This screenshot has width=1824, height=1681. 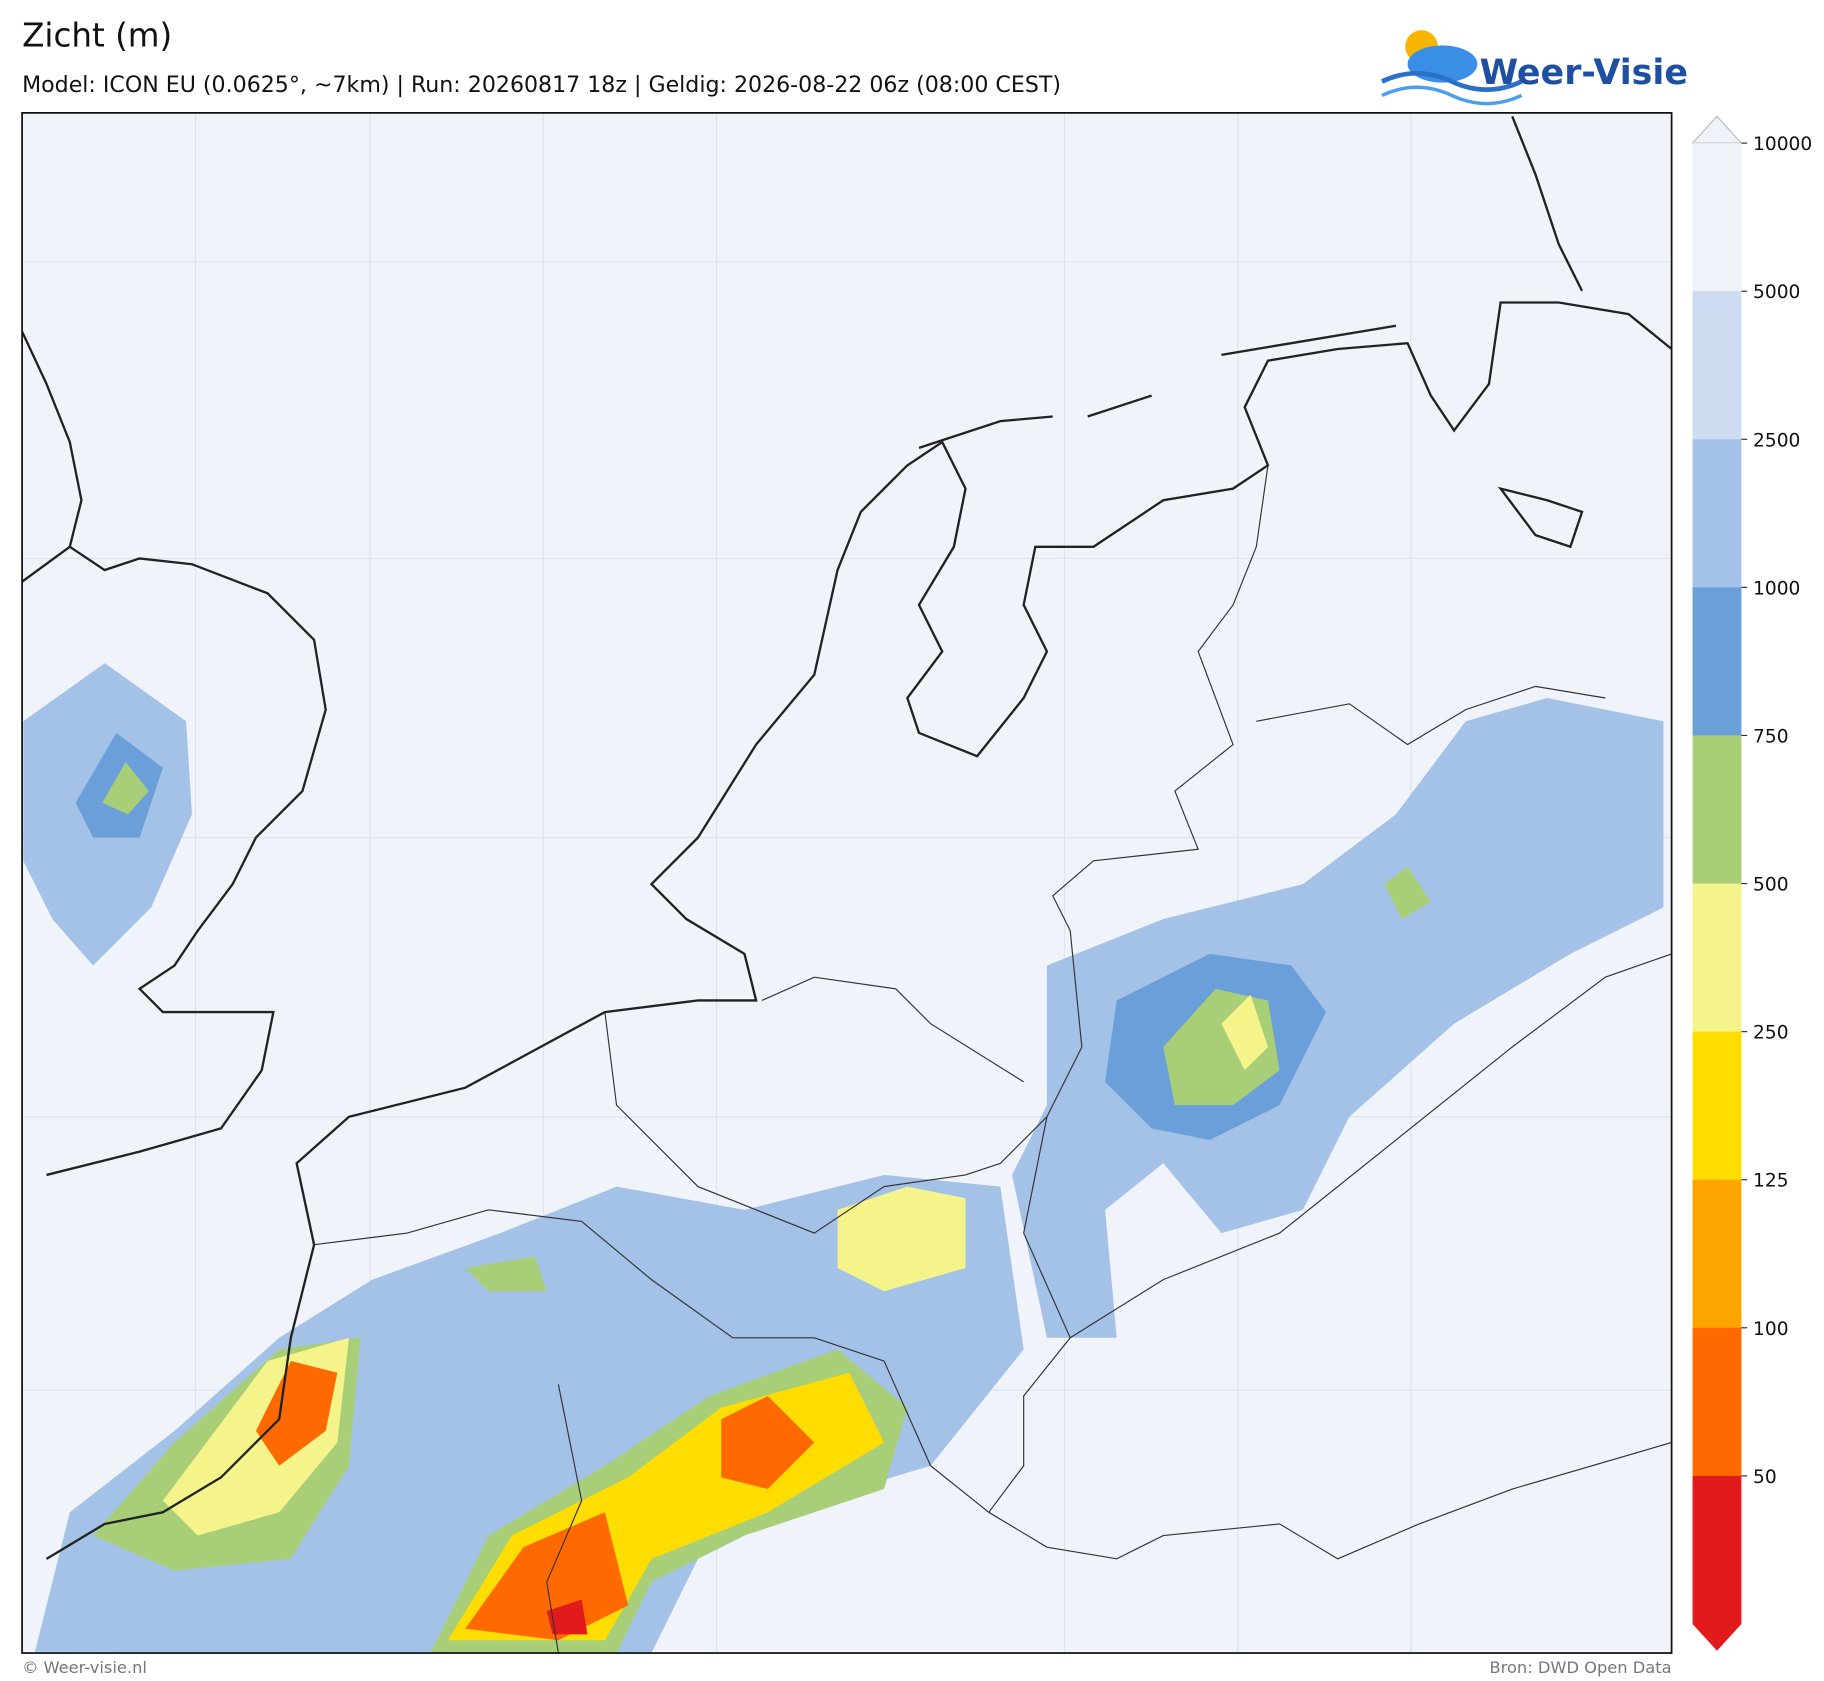 What do you see at coordinates (1771, 885) in the screenshot?
I see `colorbar-tick-label: 500` at bounding box center [1771, 885].